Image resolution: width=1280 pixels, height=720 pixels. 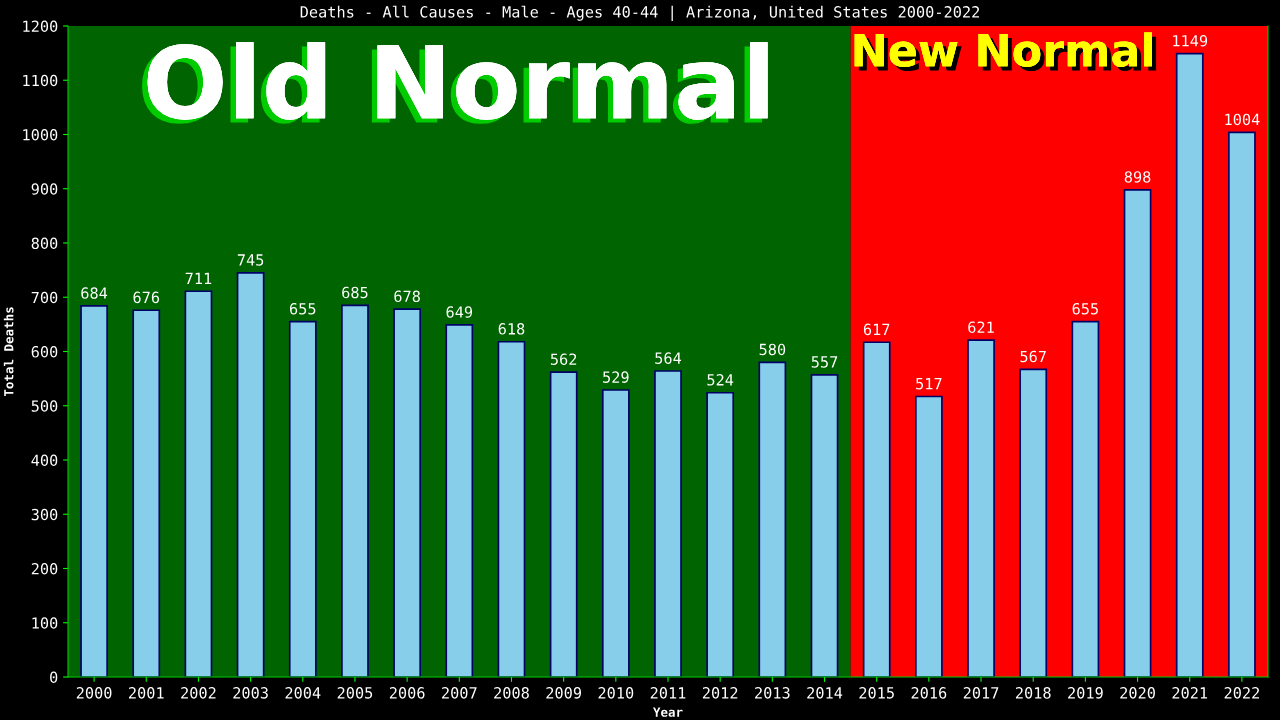 I want to click on x-tick-label: 2005, so click(x=355, y=693).